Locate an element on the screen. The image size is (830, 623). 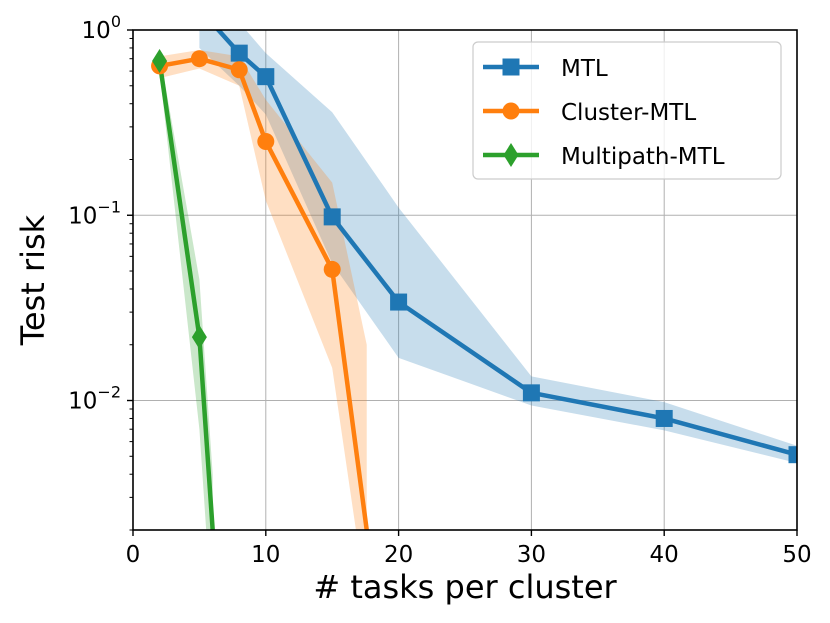
multipath-mtl-band is located at coordinates (186, 291).